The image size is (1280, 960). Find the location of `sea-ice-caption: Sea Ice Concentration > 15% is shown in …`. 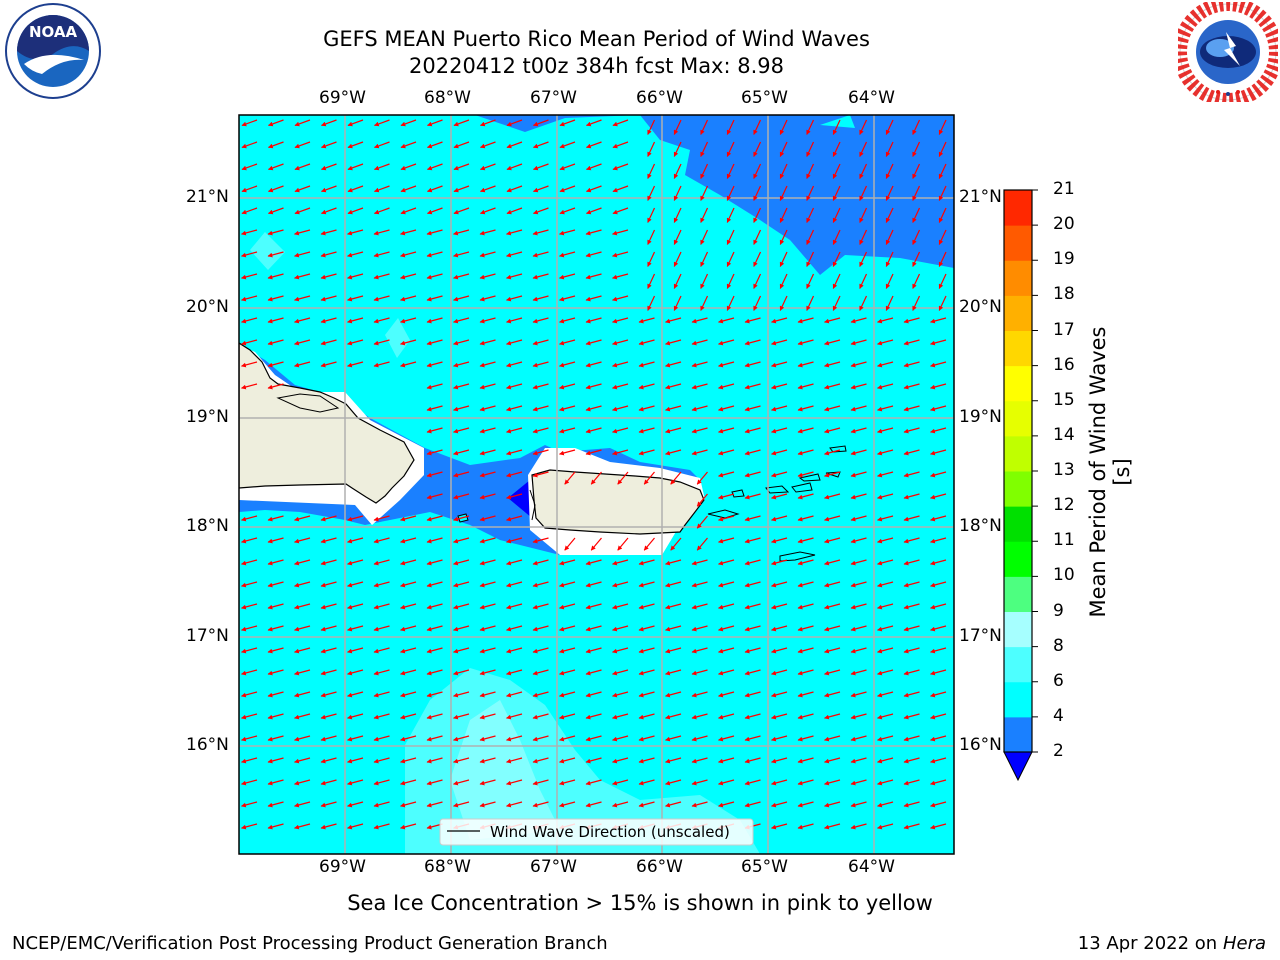

sea-ice-caption: Sea Ice Concentration > 15% is shown in … is located at coordinates (640, 903).